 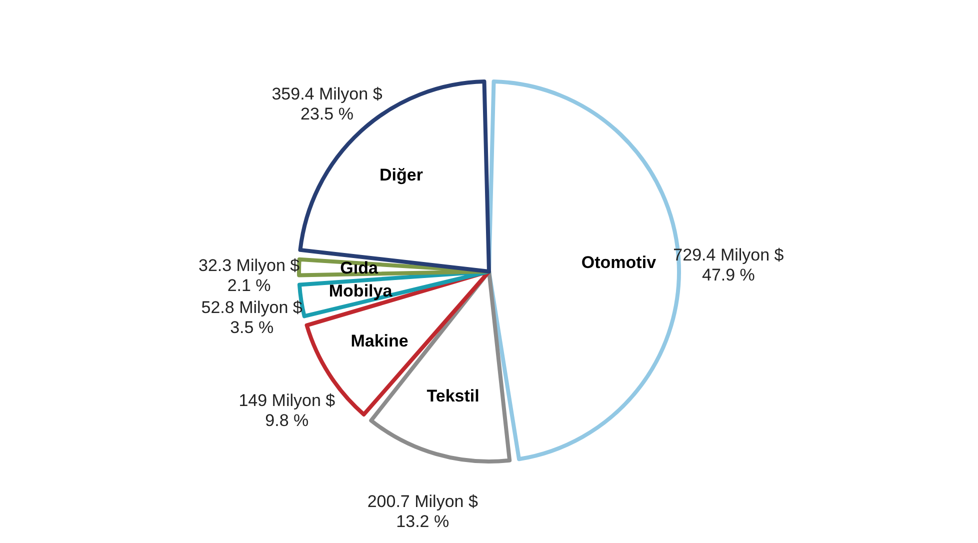 I want to click on data-label: 200.7 Milyon $ 13.2 %, so click(x=422, y=512).